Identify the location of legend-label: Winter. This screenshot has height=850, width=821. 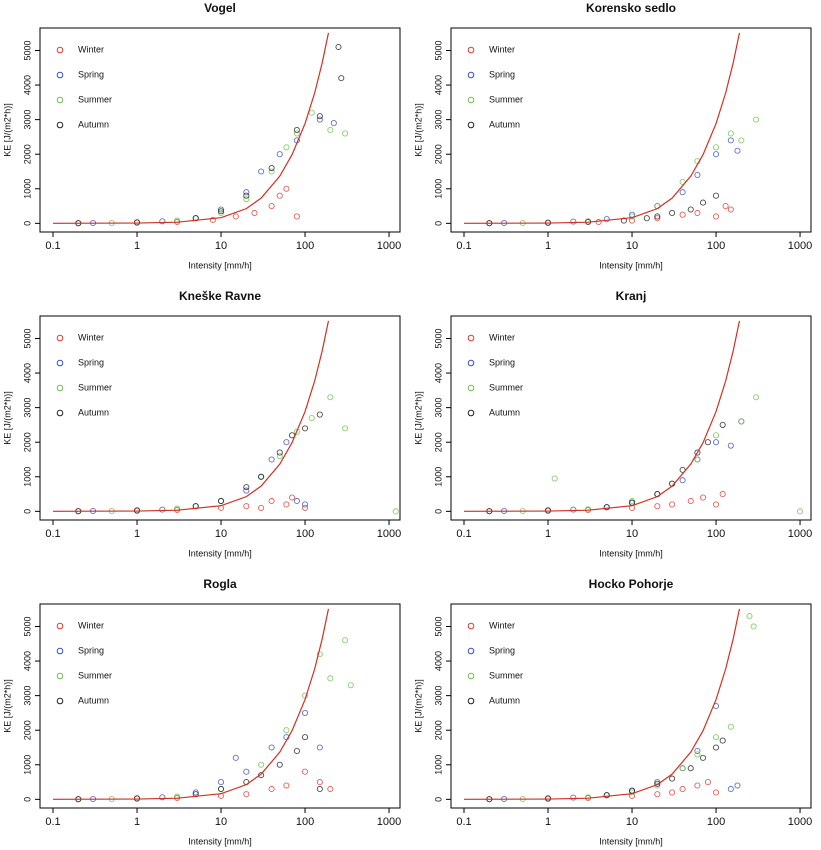
(91, 337).